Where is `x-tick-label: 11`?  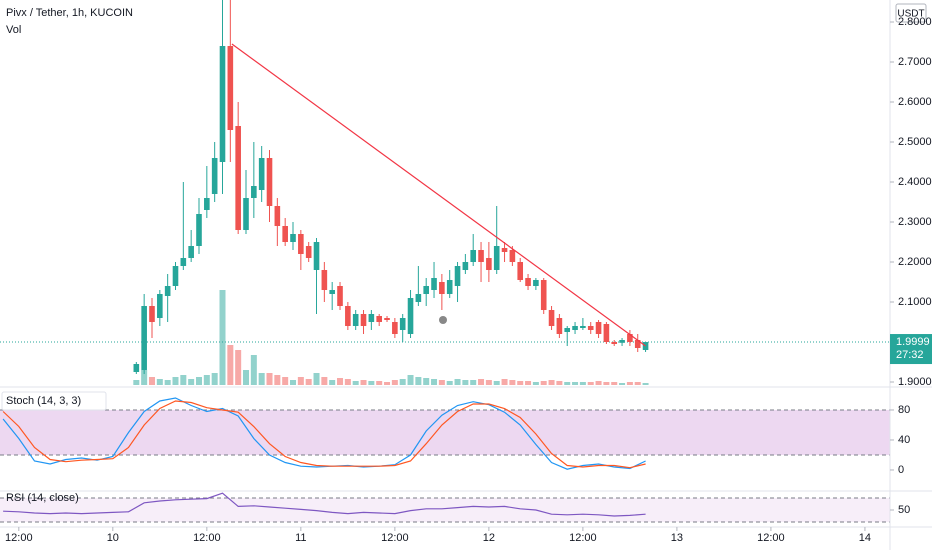
x-tick-label: 11 is located at coordinates (300, 538).